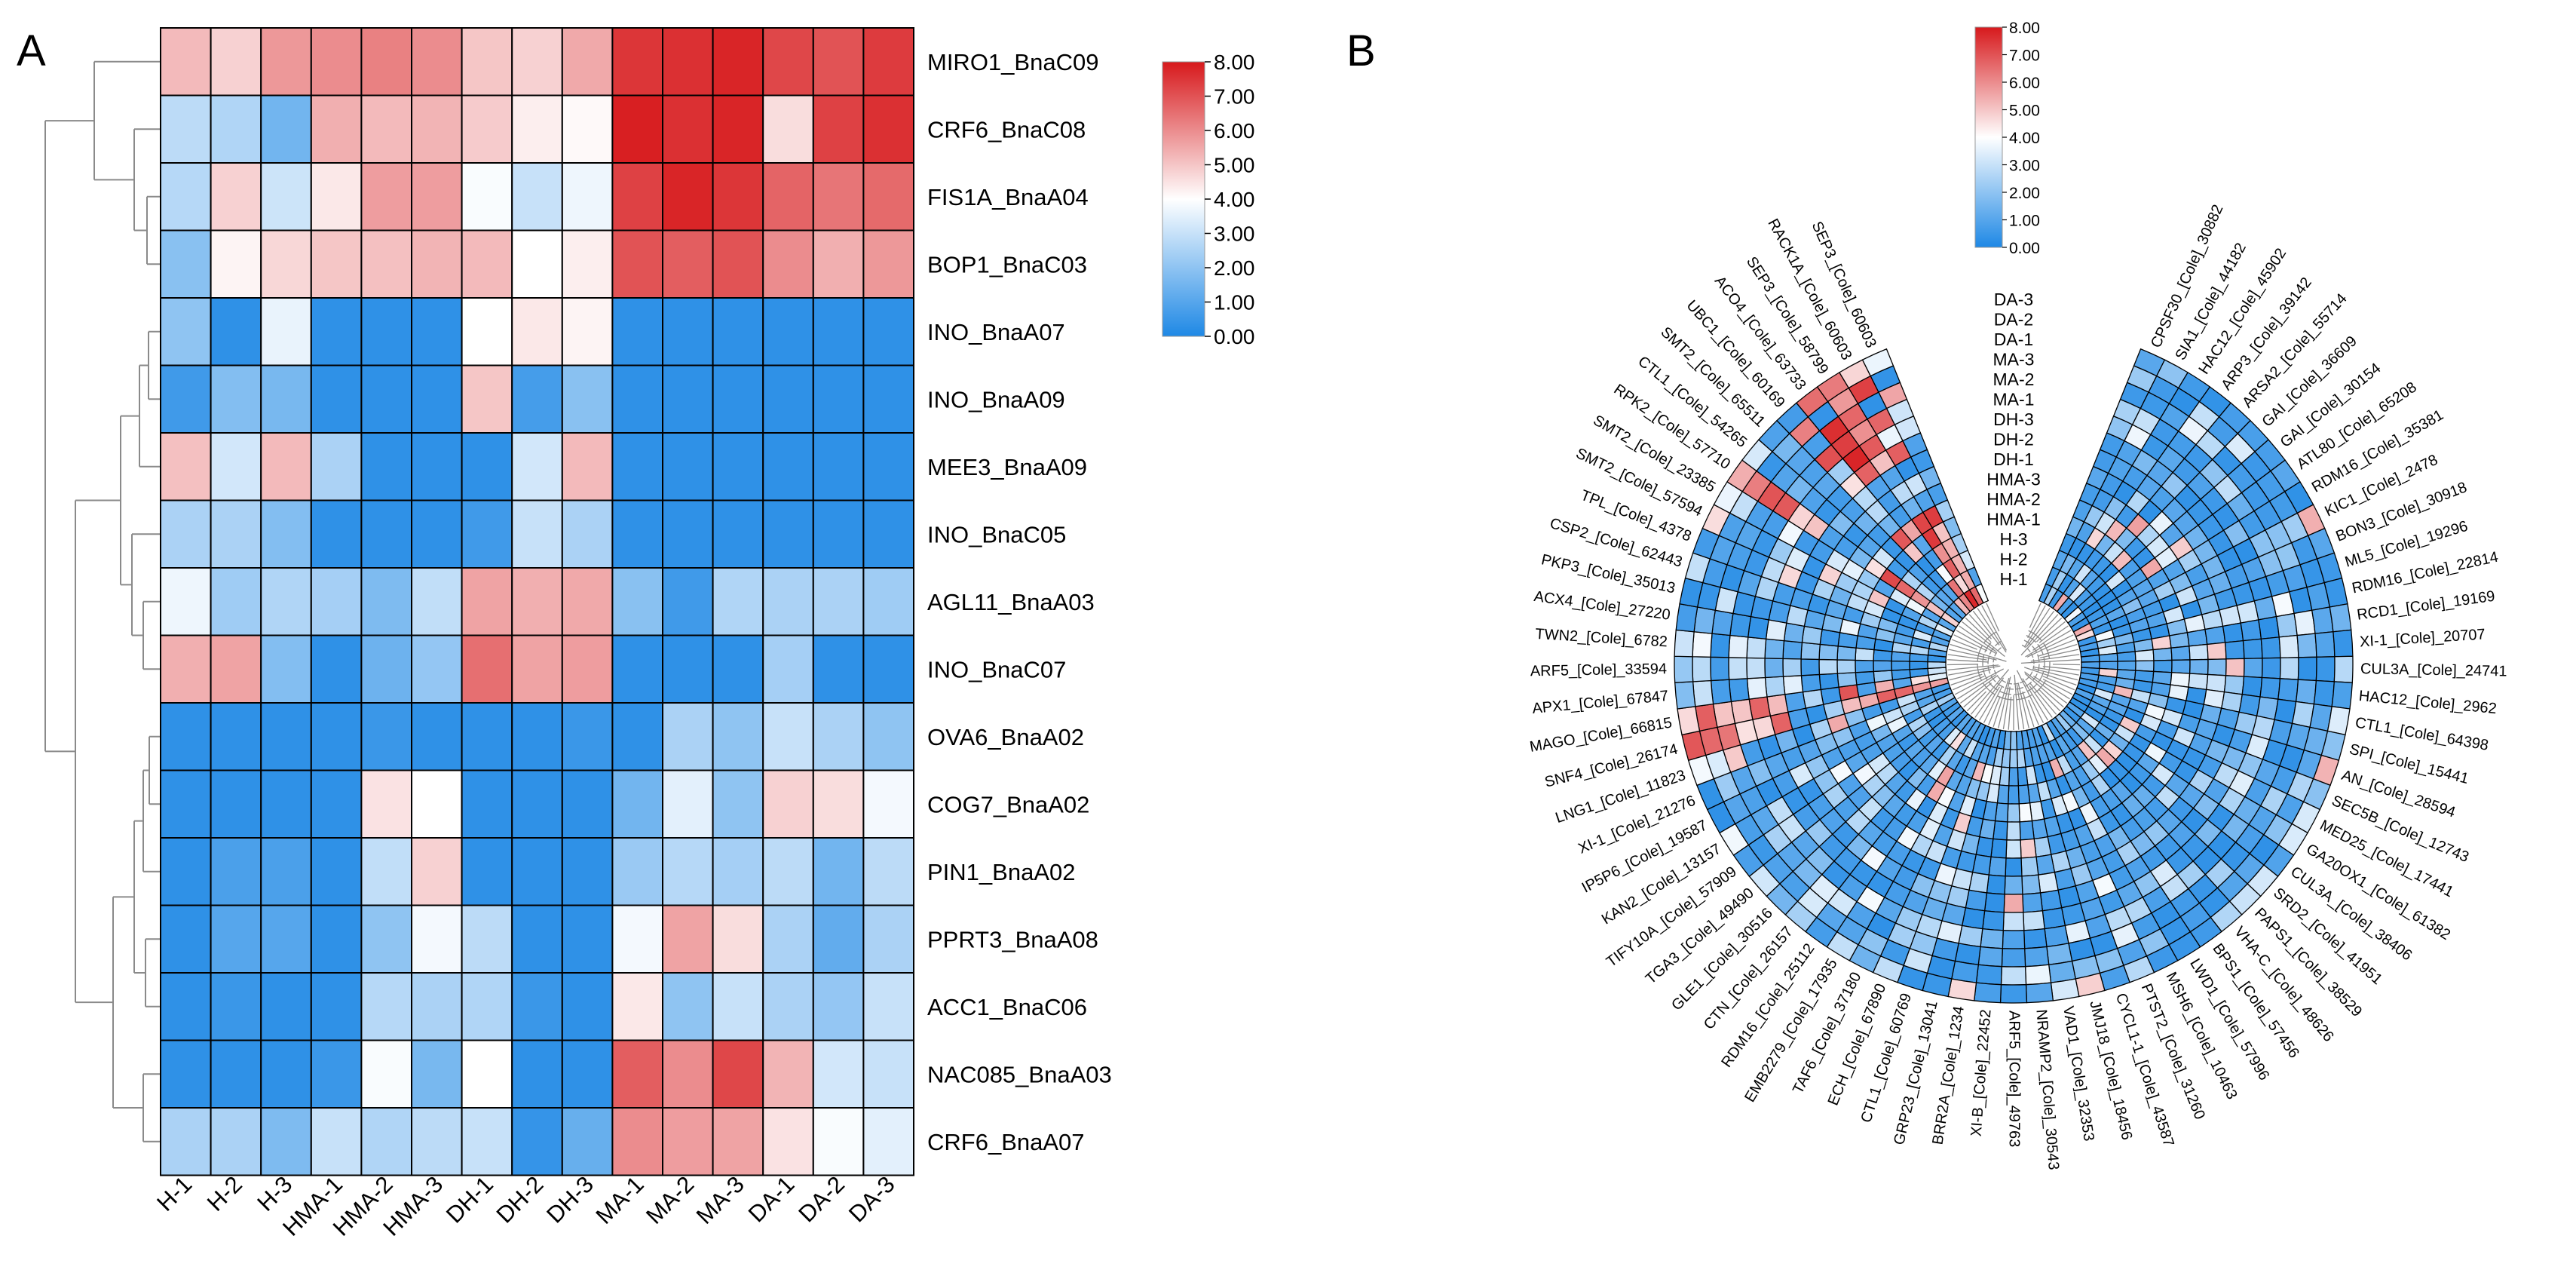 The height and width of the screenshot is (1282, 2576). Describe the element at coordinates (2013, 539) in the screenshot. I see `ring-label: H-3` at that location.